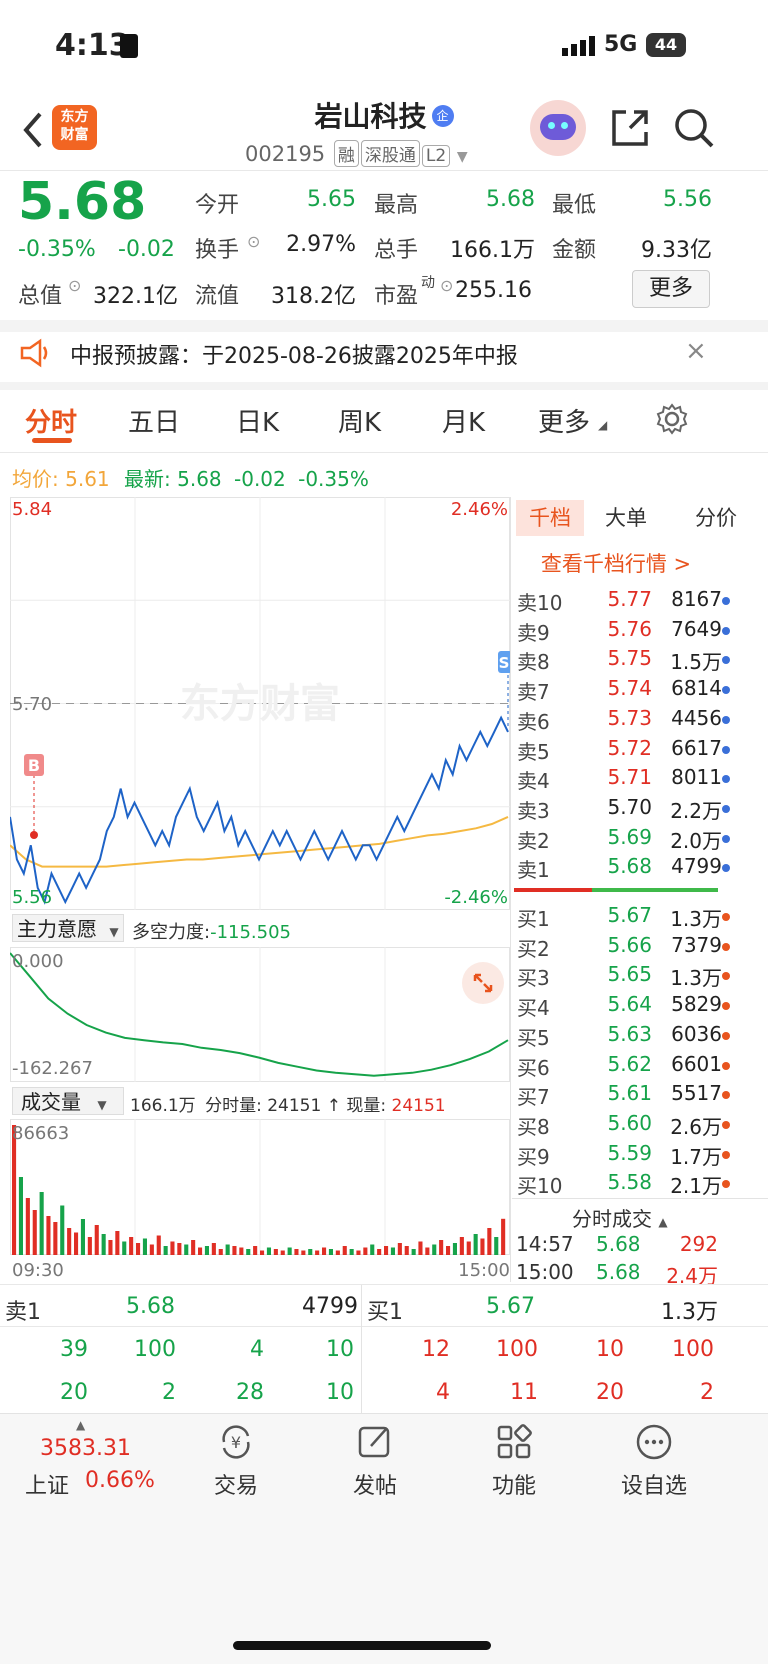 The height and width of the screenshot is (1664, 768). I want to click on ask-row: 卖5 5.72 6617, so click(624, 751).